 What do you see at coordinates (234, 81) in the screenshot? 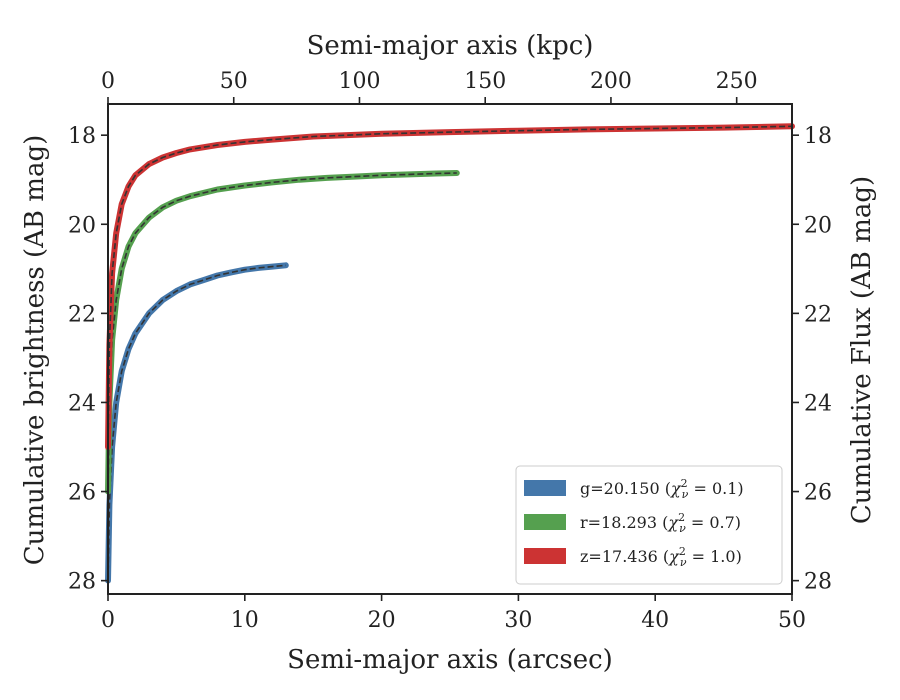
I see `top-x-tick-label: 50` at bounding box center [234, 81].